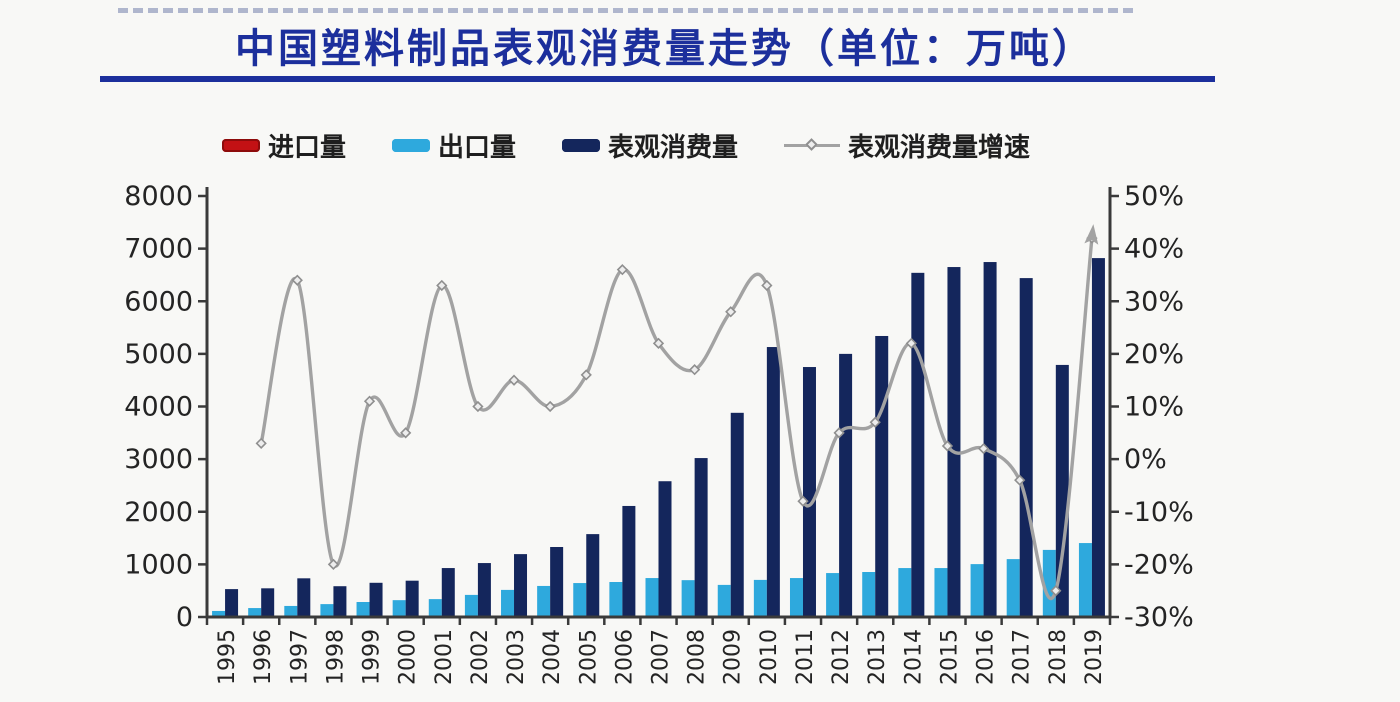 Image resolution: width=1400 pixels, height=702 pixels. I want to click on bar-apparent-consumption-2015, so click(954, 442).